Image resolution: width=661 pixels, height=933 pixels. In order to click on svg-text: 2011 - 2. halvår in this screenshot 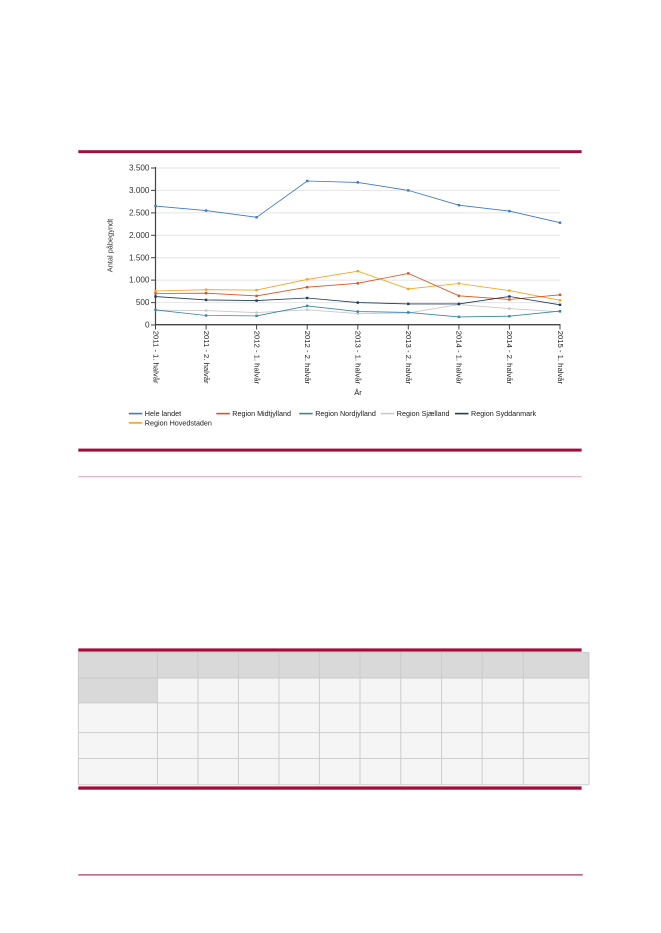, I will do `click(206, 357)`.